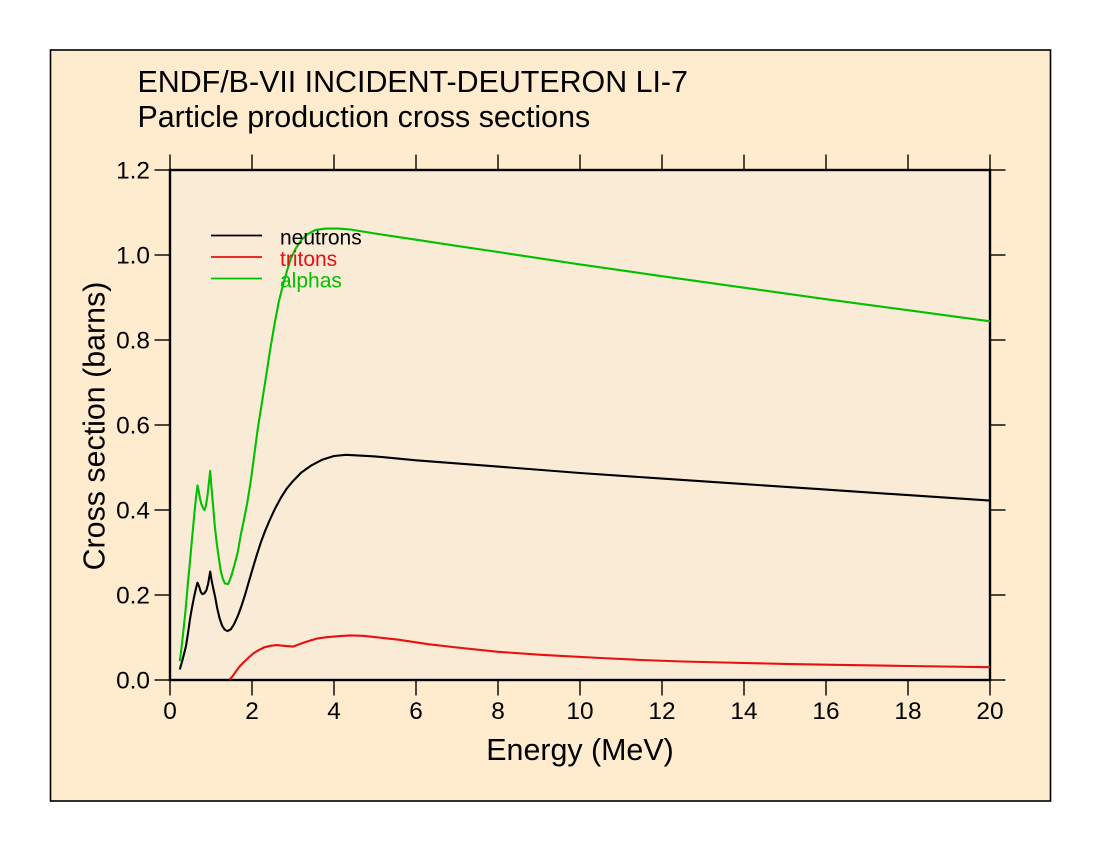 The height and width of the screenshot is (850, 1100). I want to click on svg-text: 1.0, so click(133, 256).